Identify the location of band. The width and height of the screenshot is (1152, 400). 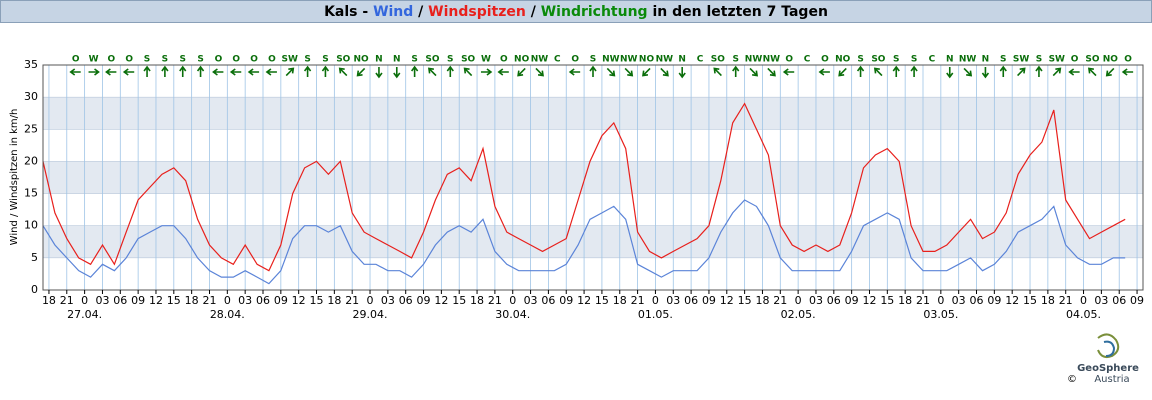
(593, 113).